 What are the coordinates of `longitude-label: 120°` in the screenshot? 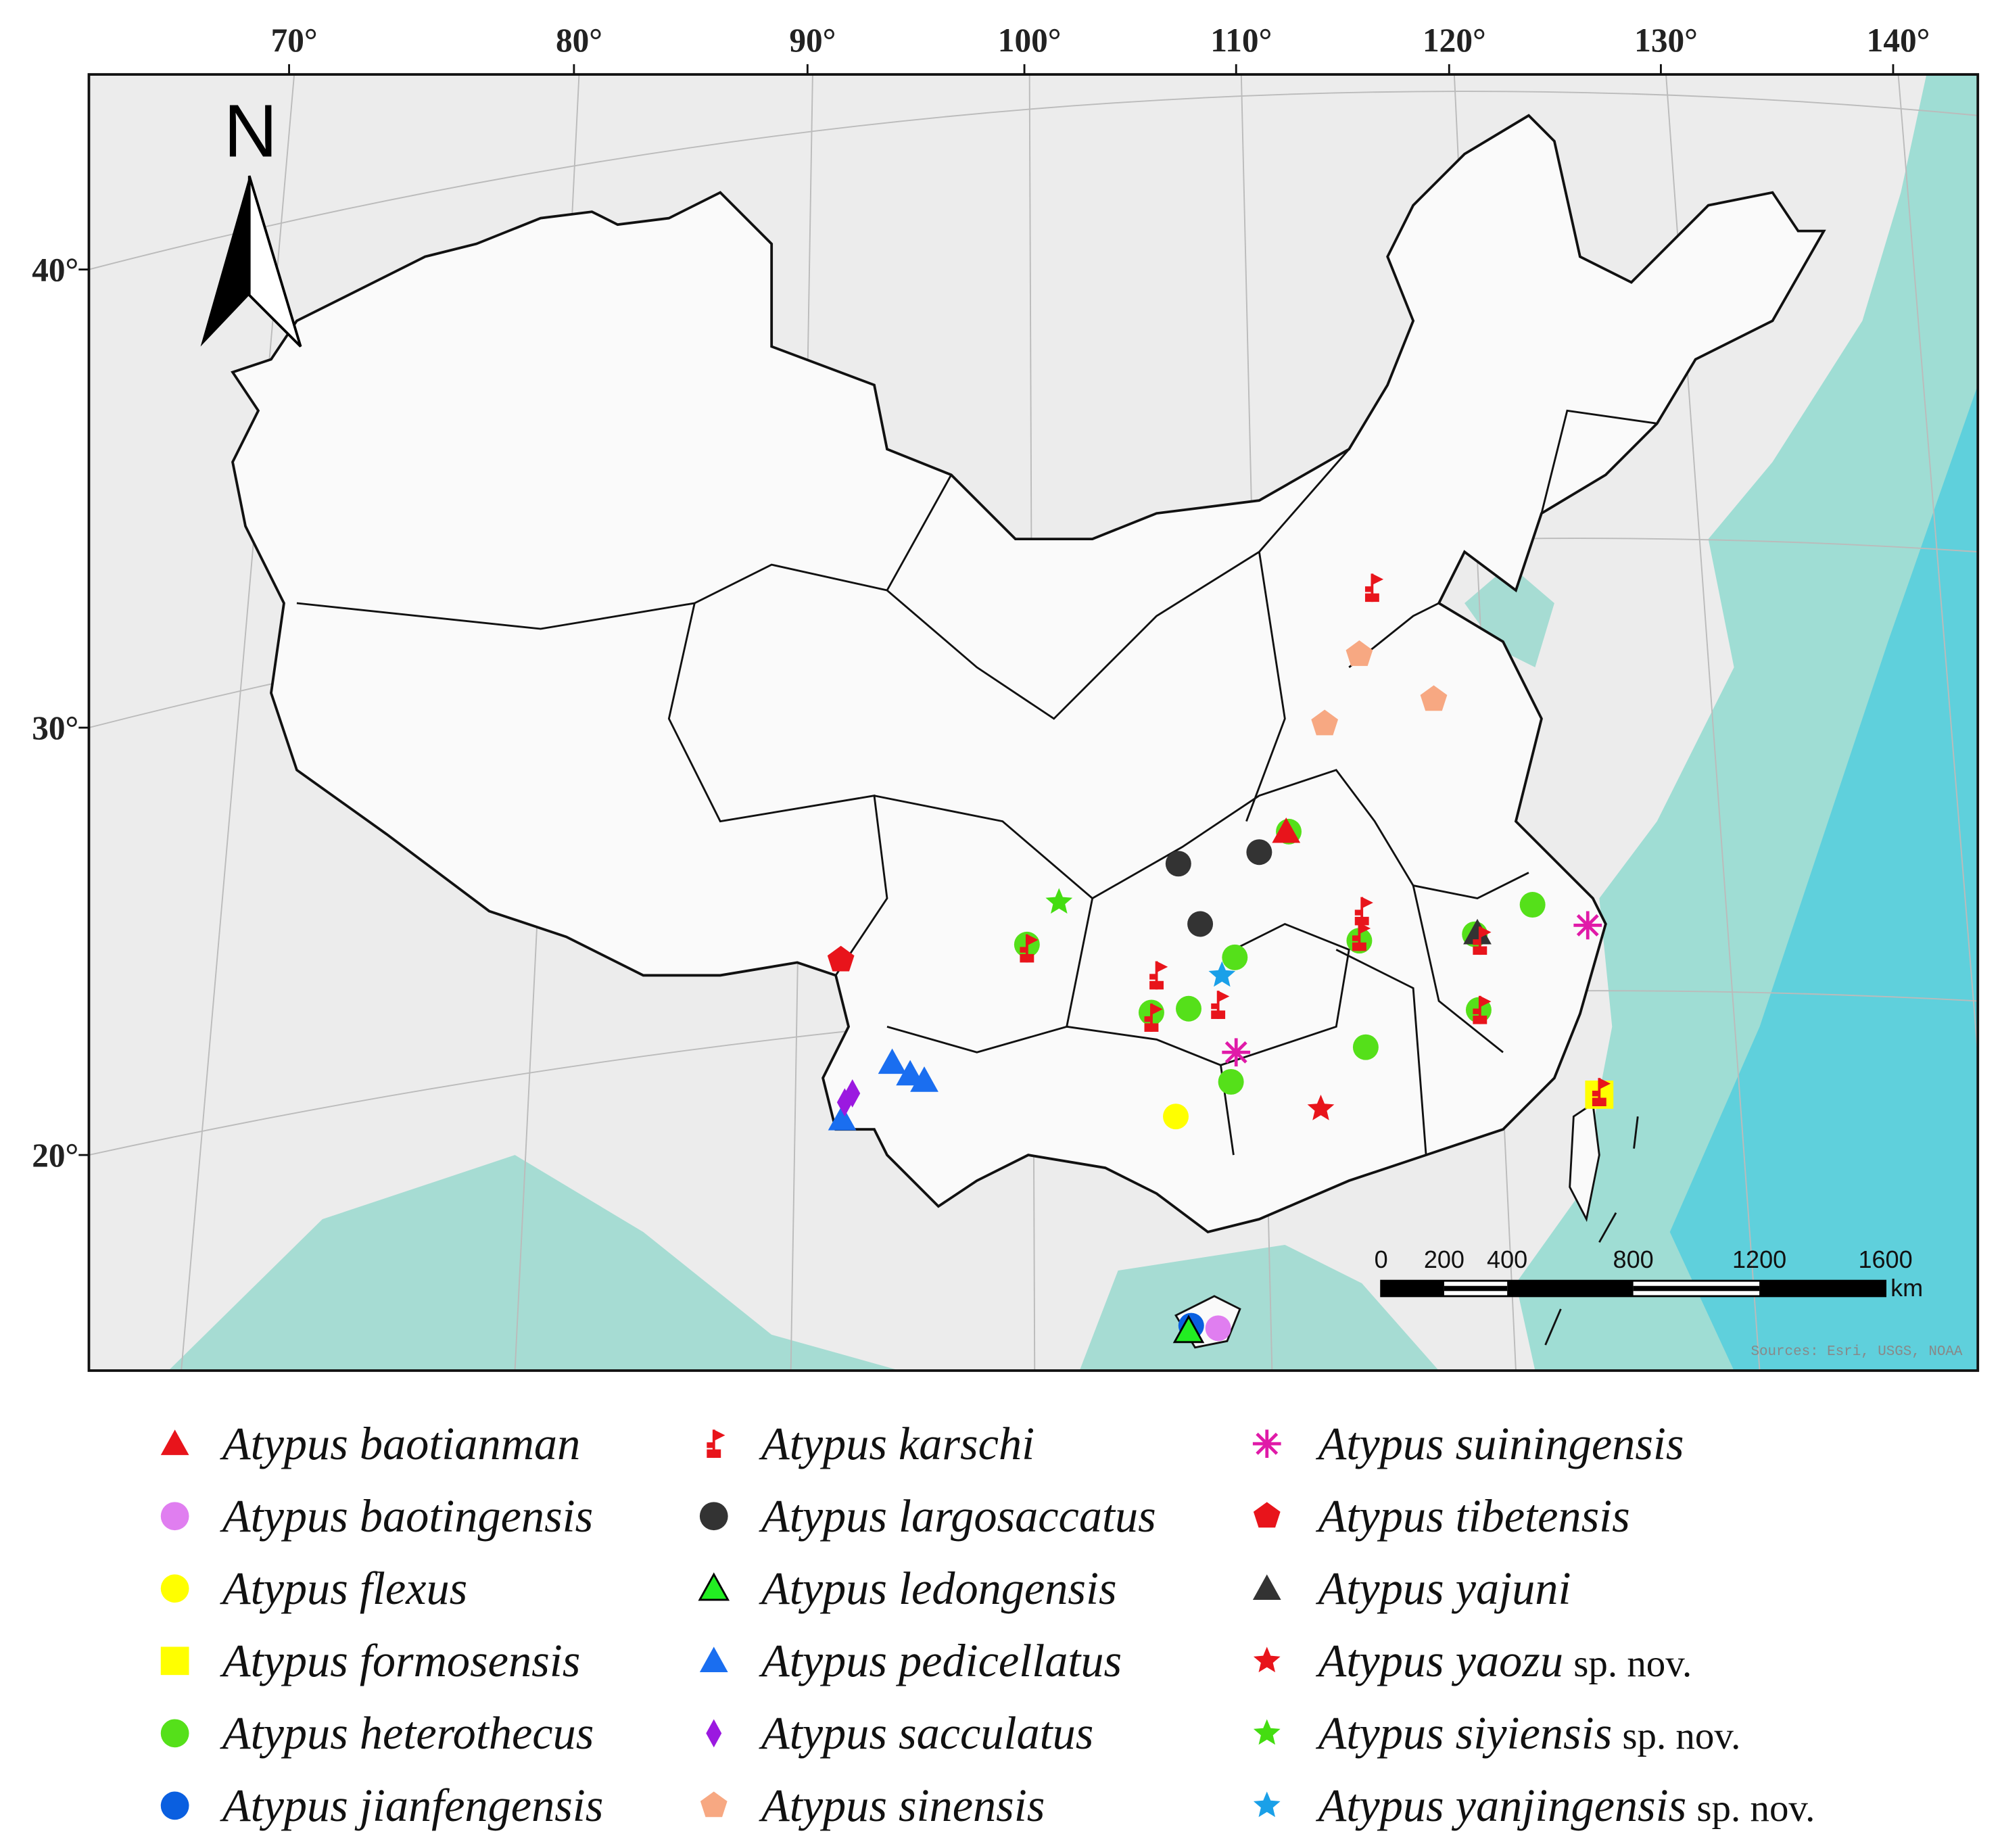 It's located at (1454, 40).